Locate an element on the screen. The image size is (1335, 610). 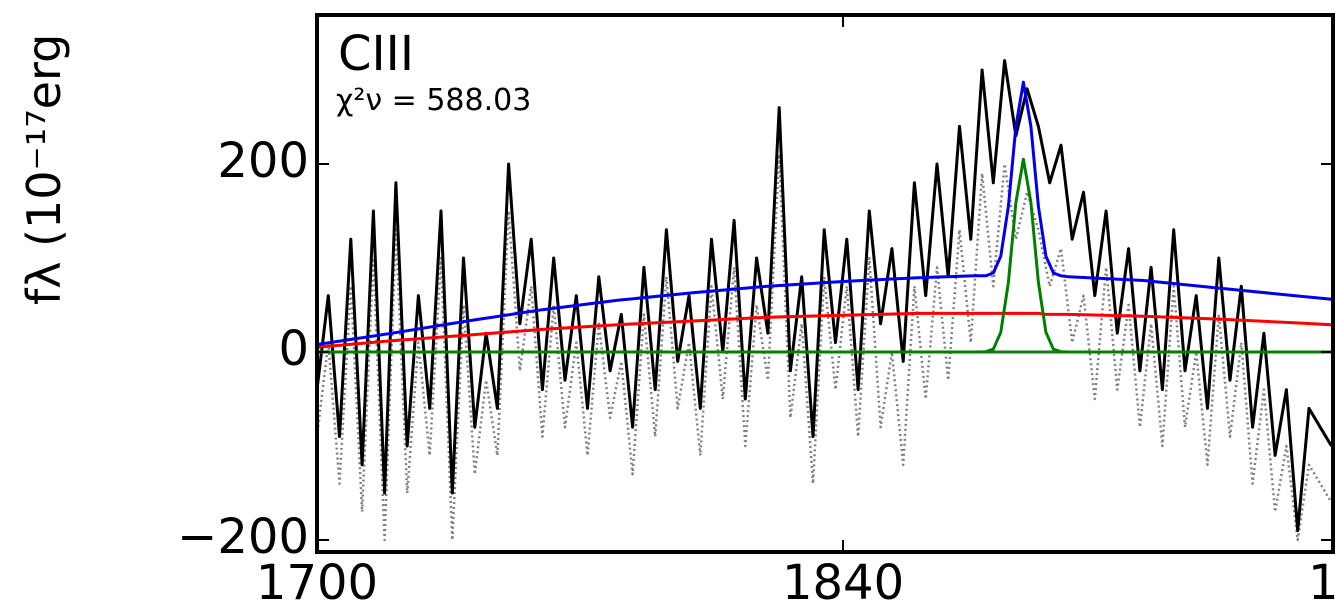
x-tick-label: 1700 is located at coordinates (317, 582).